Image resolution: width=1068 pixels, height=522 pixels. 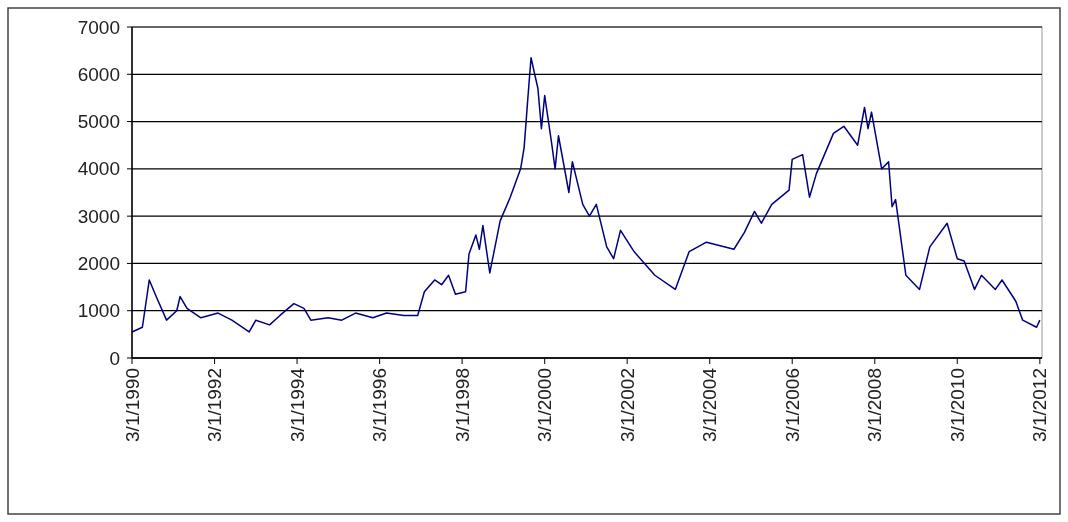 I want to click on x-tick-label: 3/1/2010, so click(x=957, y=405).